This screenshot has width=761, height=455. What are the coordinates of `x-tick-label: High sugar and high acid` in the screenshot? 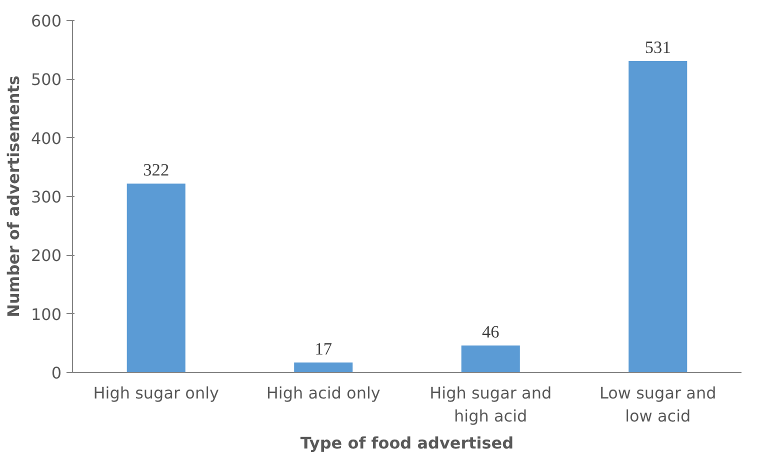 It's located at (491, 405).